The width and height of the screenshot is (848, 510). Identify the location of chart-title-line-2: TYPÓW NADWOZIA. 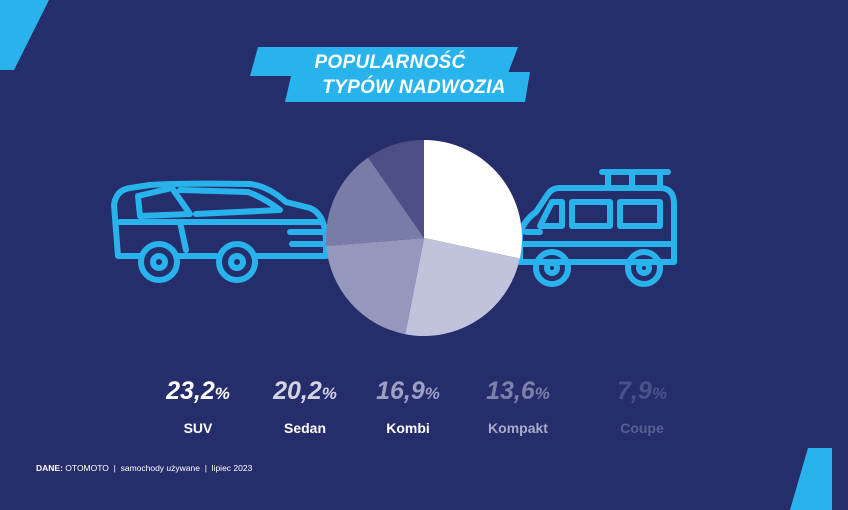
(414, 87).